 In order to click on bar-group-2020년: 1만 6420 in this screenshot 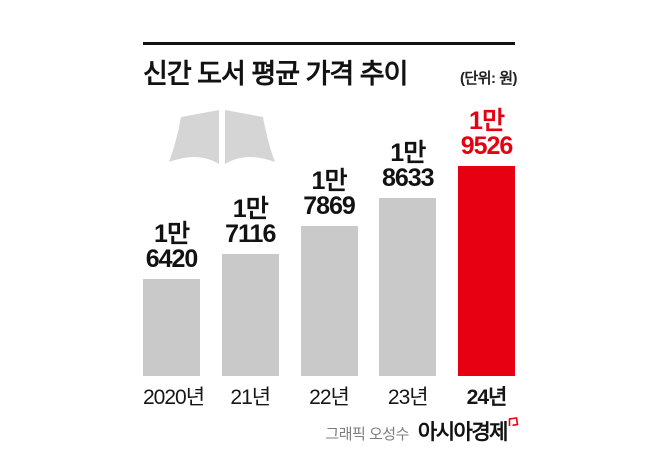, I will do `click(171, 299)`.